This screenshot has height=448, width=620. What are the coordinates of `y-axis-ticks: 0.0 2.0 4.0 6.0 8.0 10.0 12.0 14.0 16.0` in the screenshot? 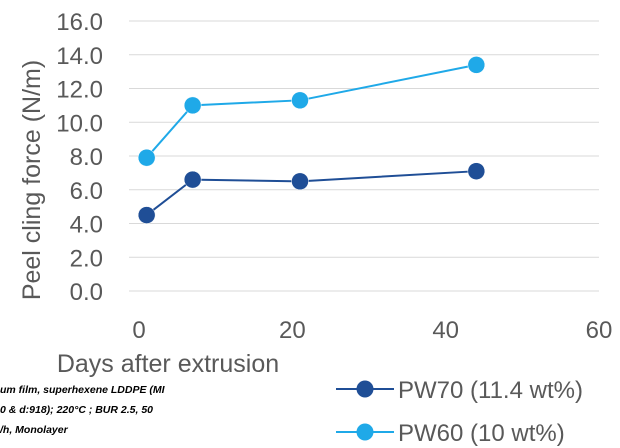 It's located at (79, 157).